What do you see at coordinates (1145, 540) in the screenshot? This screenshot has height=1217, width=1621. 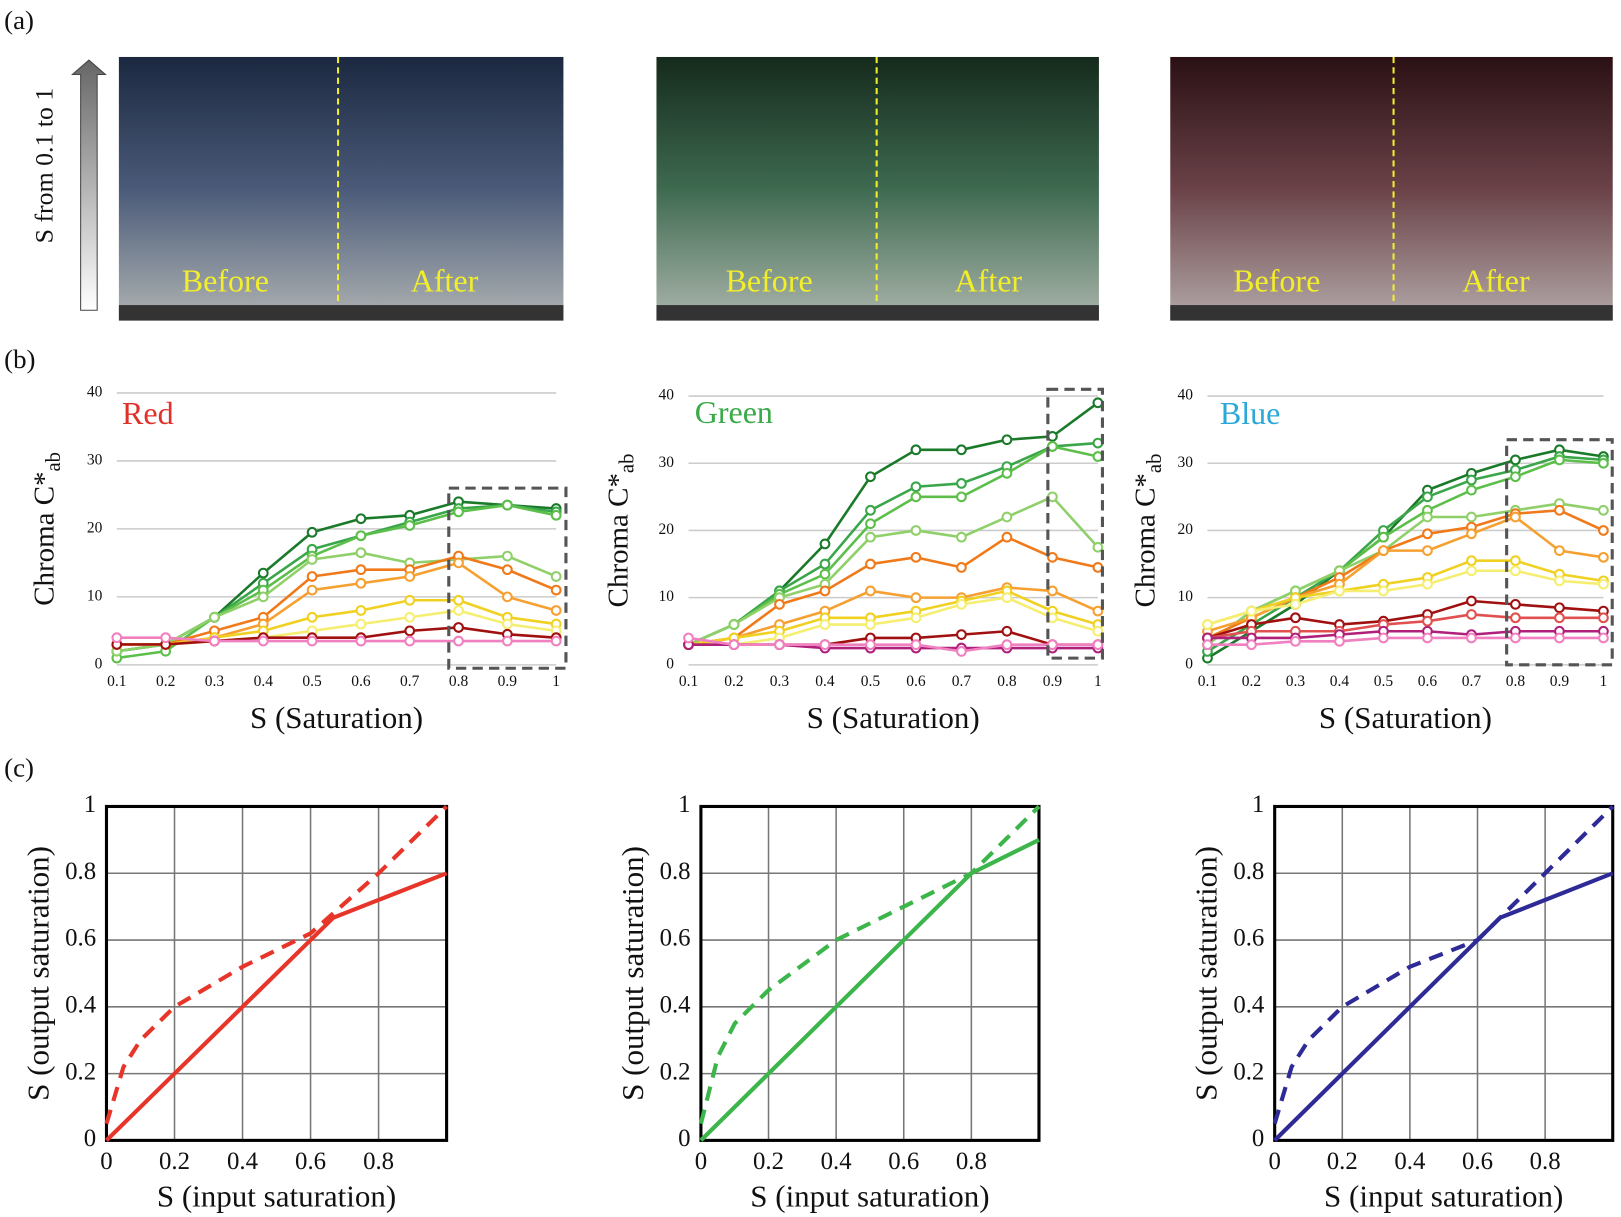 I see `y-axis-label-text: Chroma C*` at bounding box center [1145, 540].